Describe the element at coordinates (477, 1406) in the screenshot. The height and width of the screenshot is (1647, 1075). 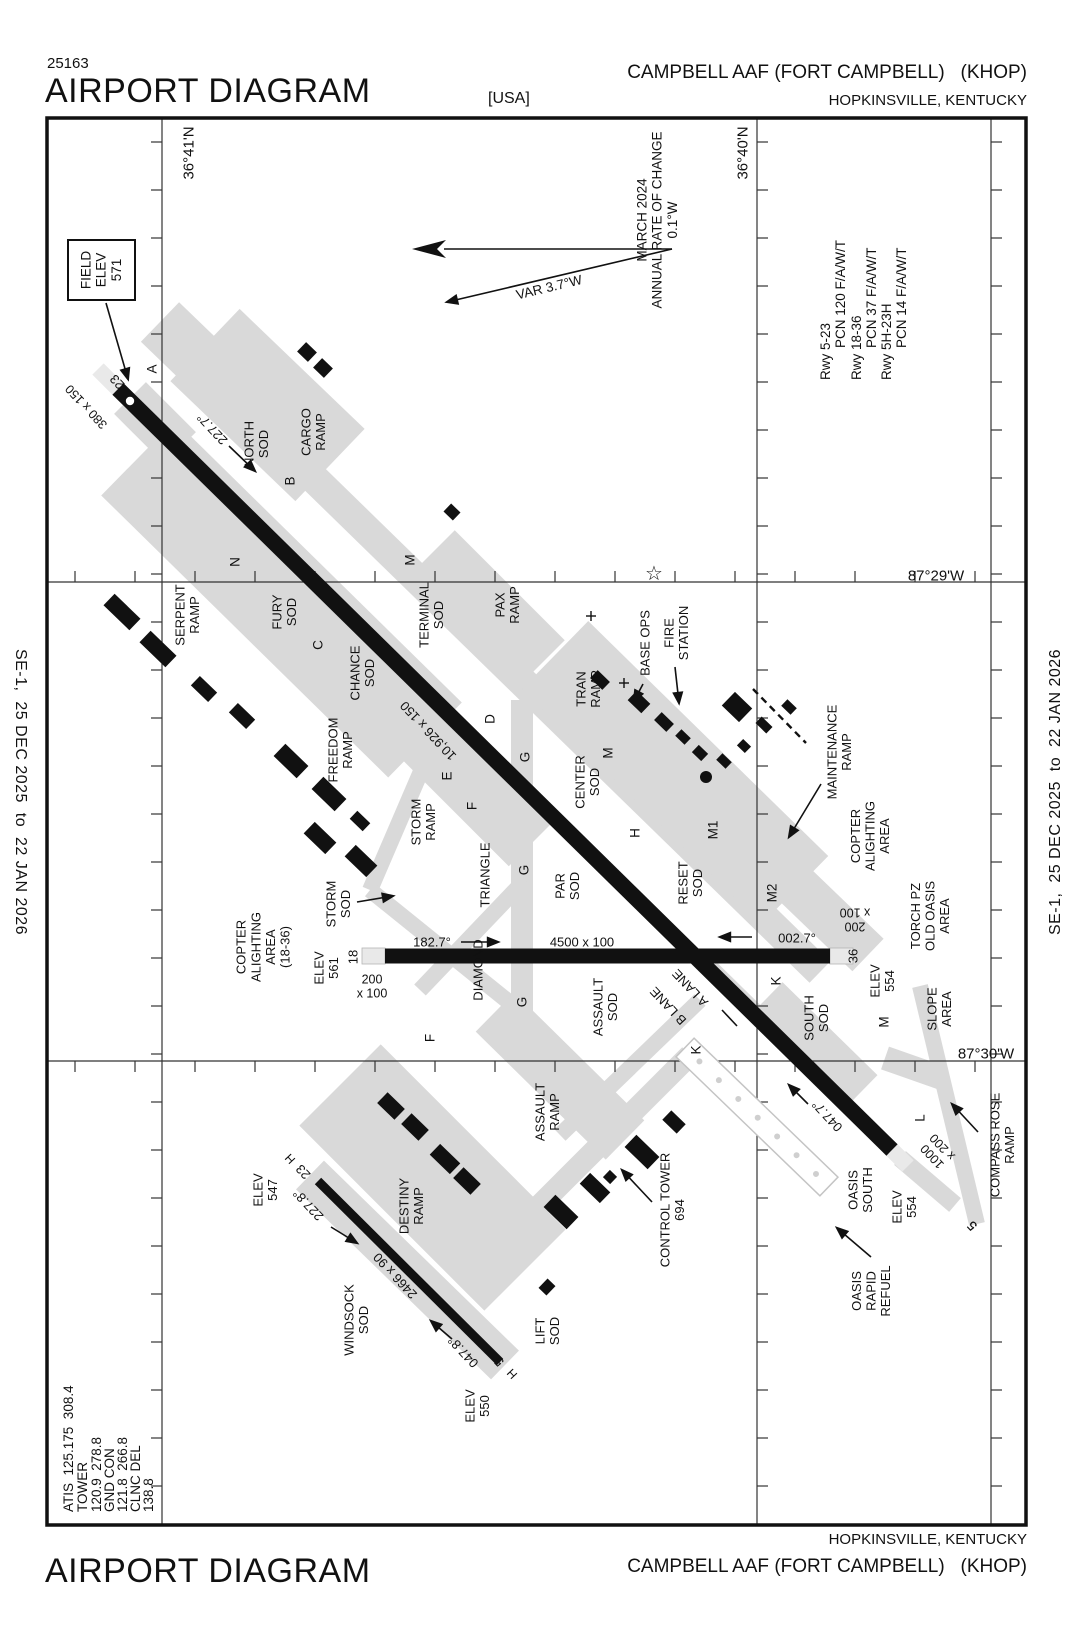
I see `label-rwy5h-elev: ELEV550` at that location.